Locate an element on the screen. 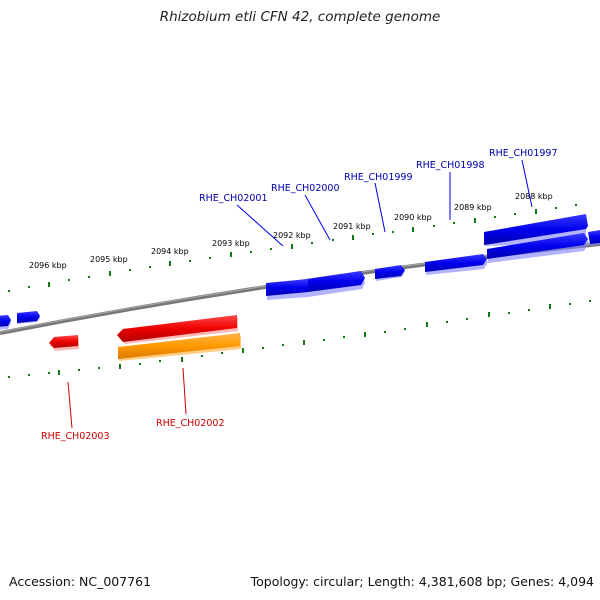 The height and width of the screenshot is (600, 600). kbp-label: 2089 kbp is located at coordinates (473, 207).